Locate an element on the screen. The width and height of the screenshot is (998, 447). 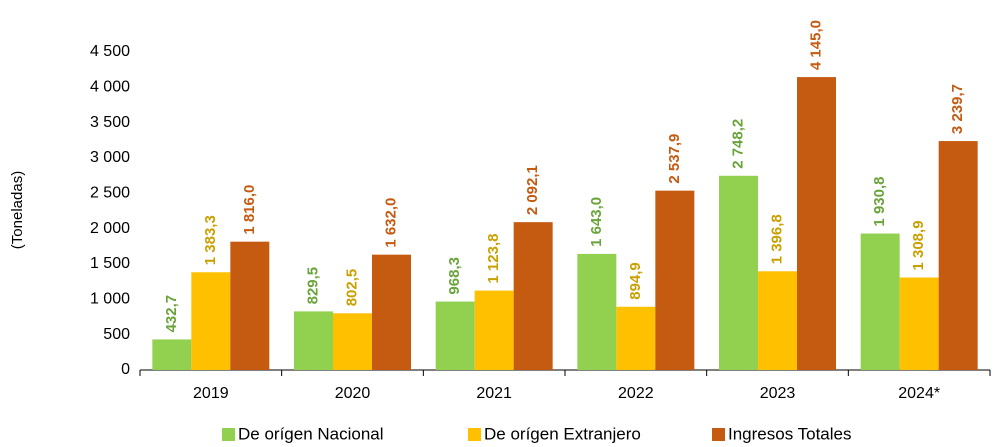
value-label: 432,7 is located at coordinates (171, 314).